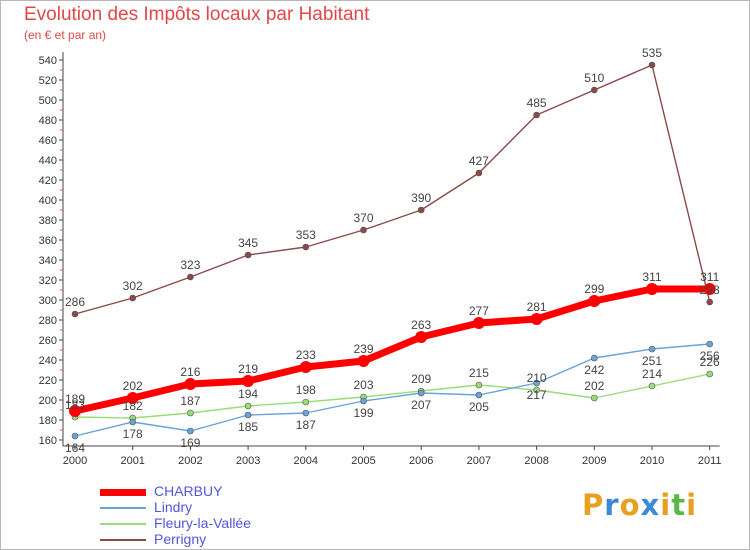 This screenshot has height=550, width=750. I want to click on data-label-charbuy: 219, so click(248, 369).